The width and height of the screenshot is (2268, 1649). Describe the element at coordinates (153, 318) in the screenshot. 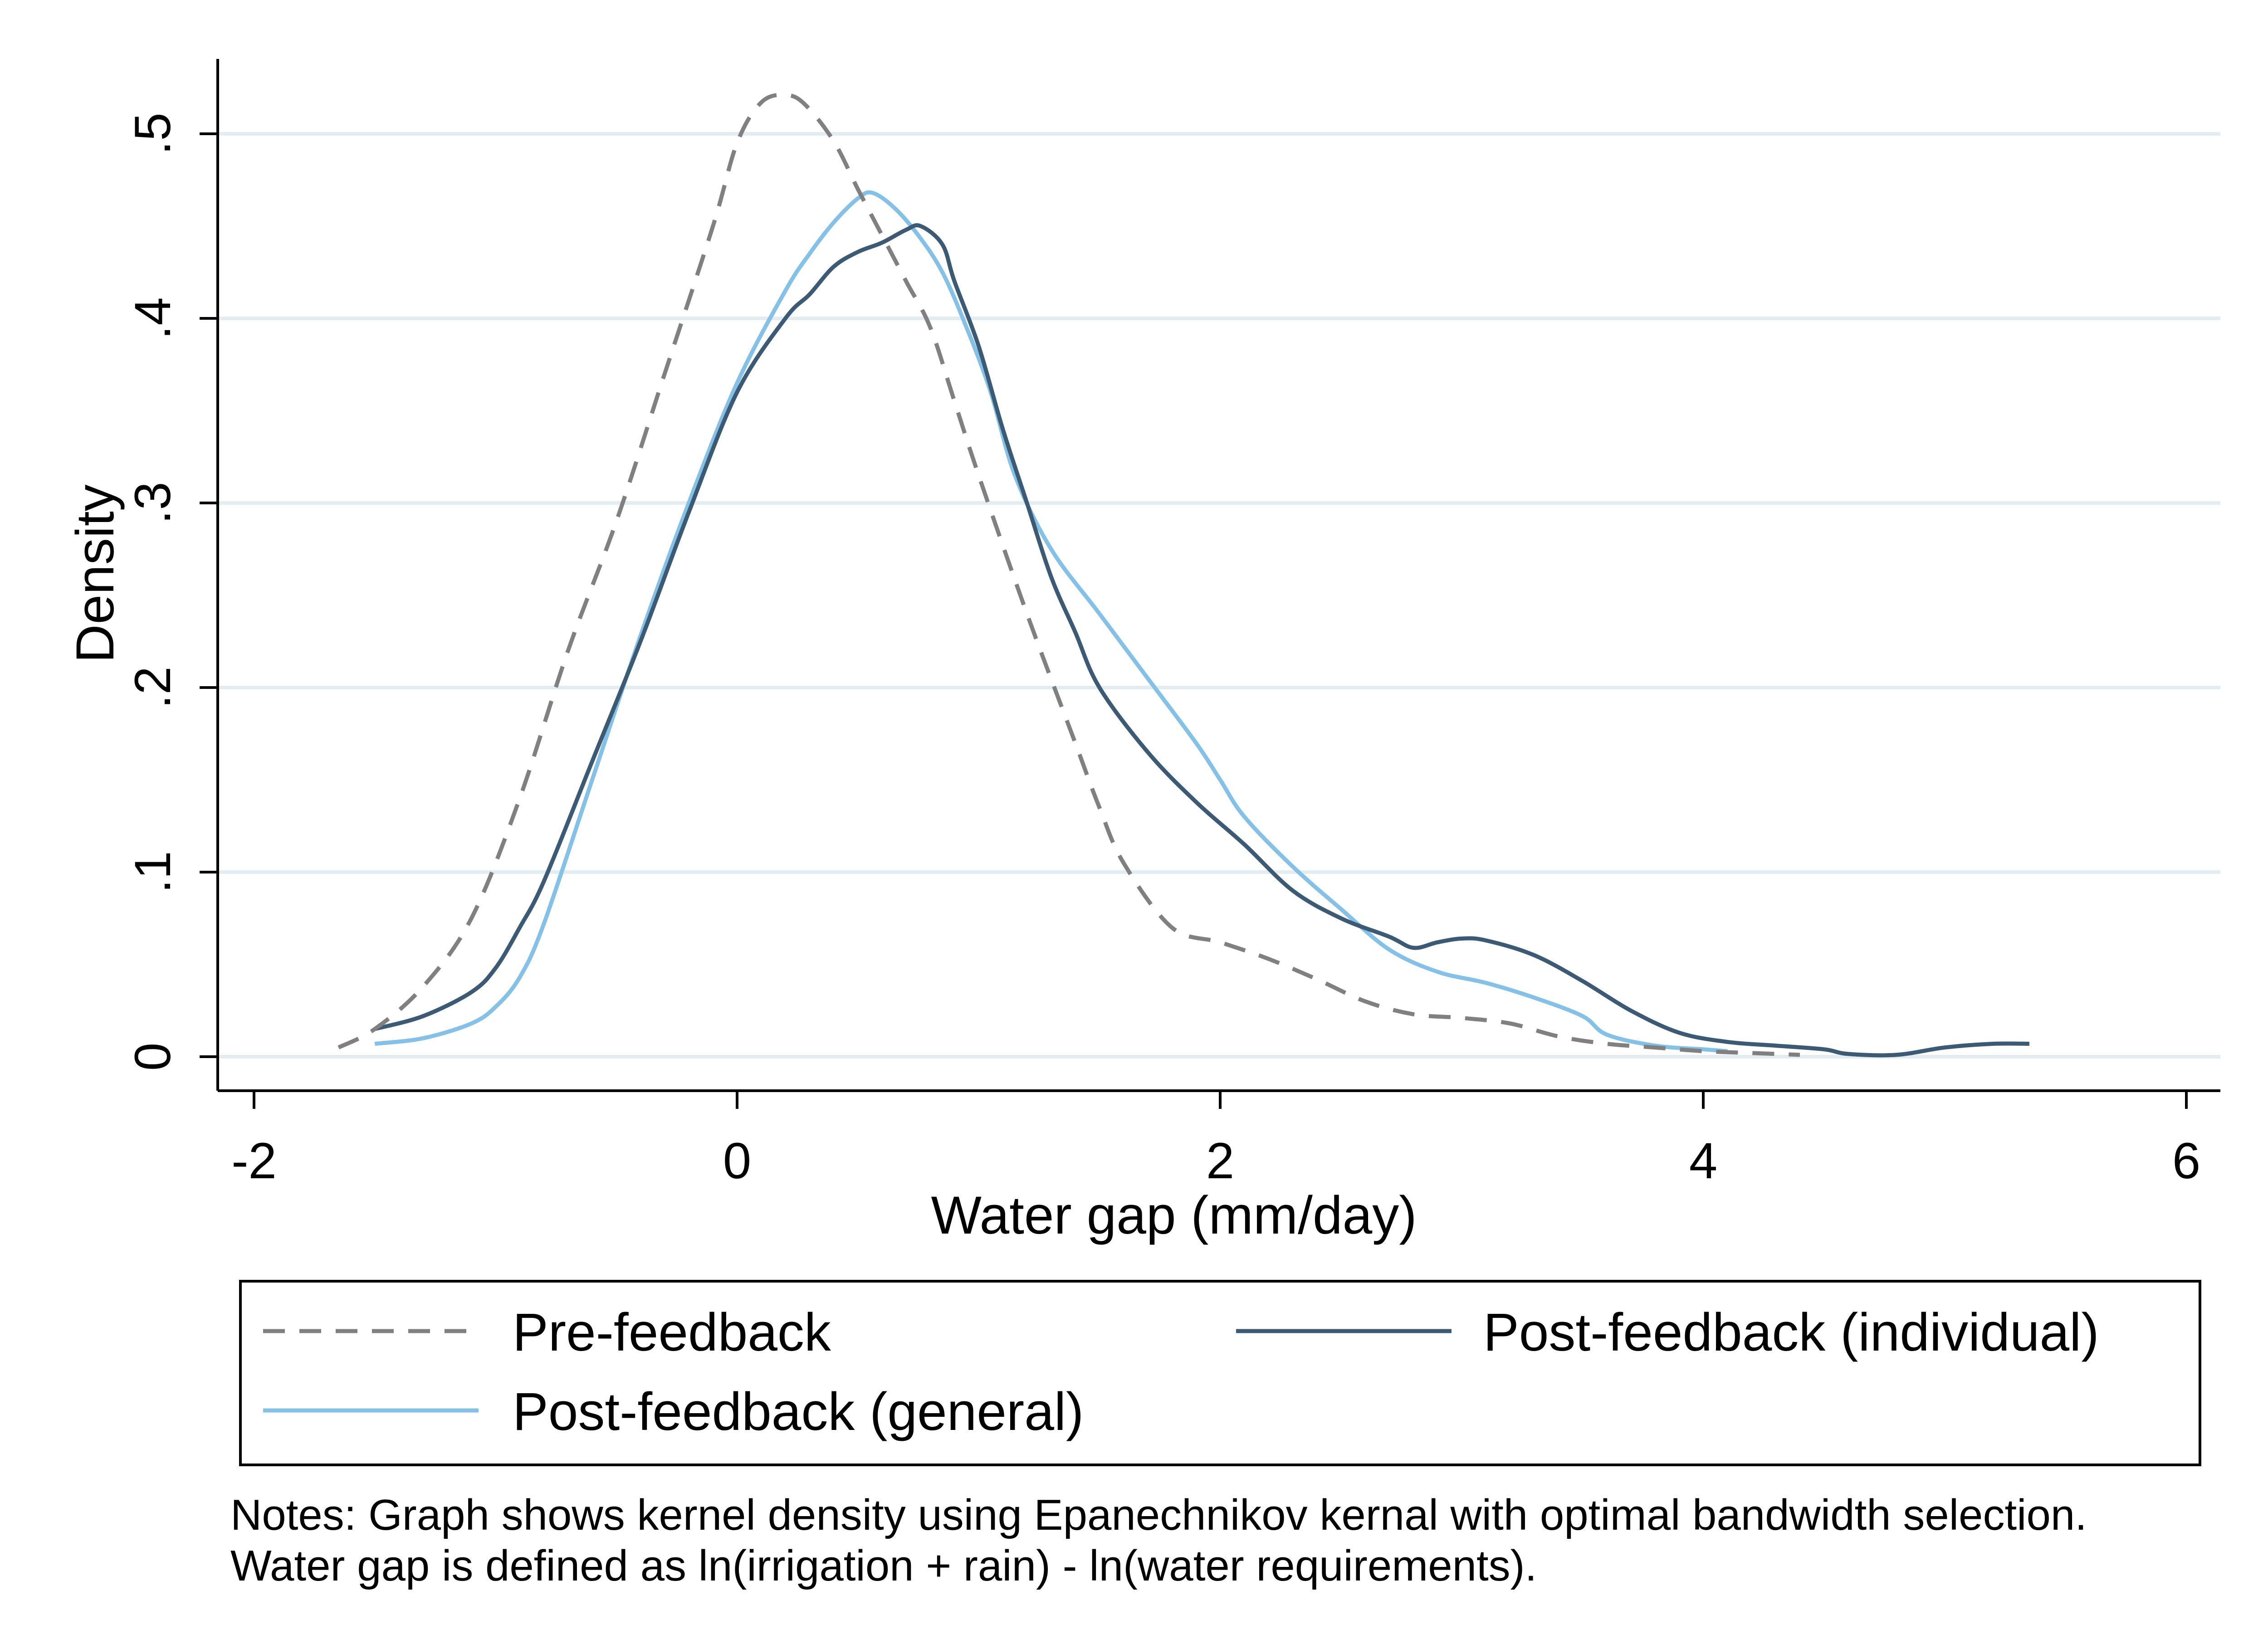

I see `y-tick-label-4: .4` at that location.